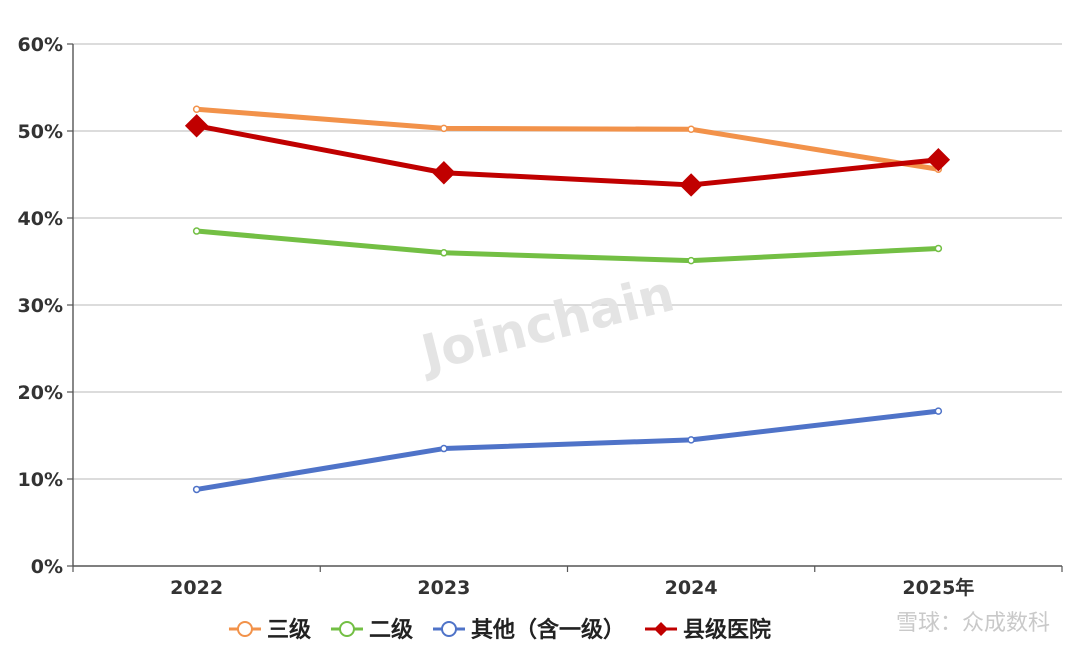  Describe the element at coordinates (572, 587) in the screenshot. I see `x-axis-tick-labels: 2022 2023 2024 2025年` at that location.